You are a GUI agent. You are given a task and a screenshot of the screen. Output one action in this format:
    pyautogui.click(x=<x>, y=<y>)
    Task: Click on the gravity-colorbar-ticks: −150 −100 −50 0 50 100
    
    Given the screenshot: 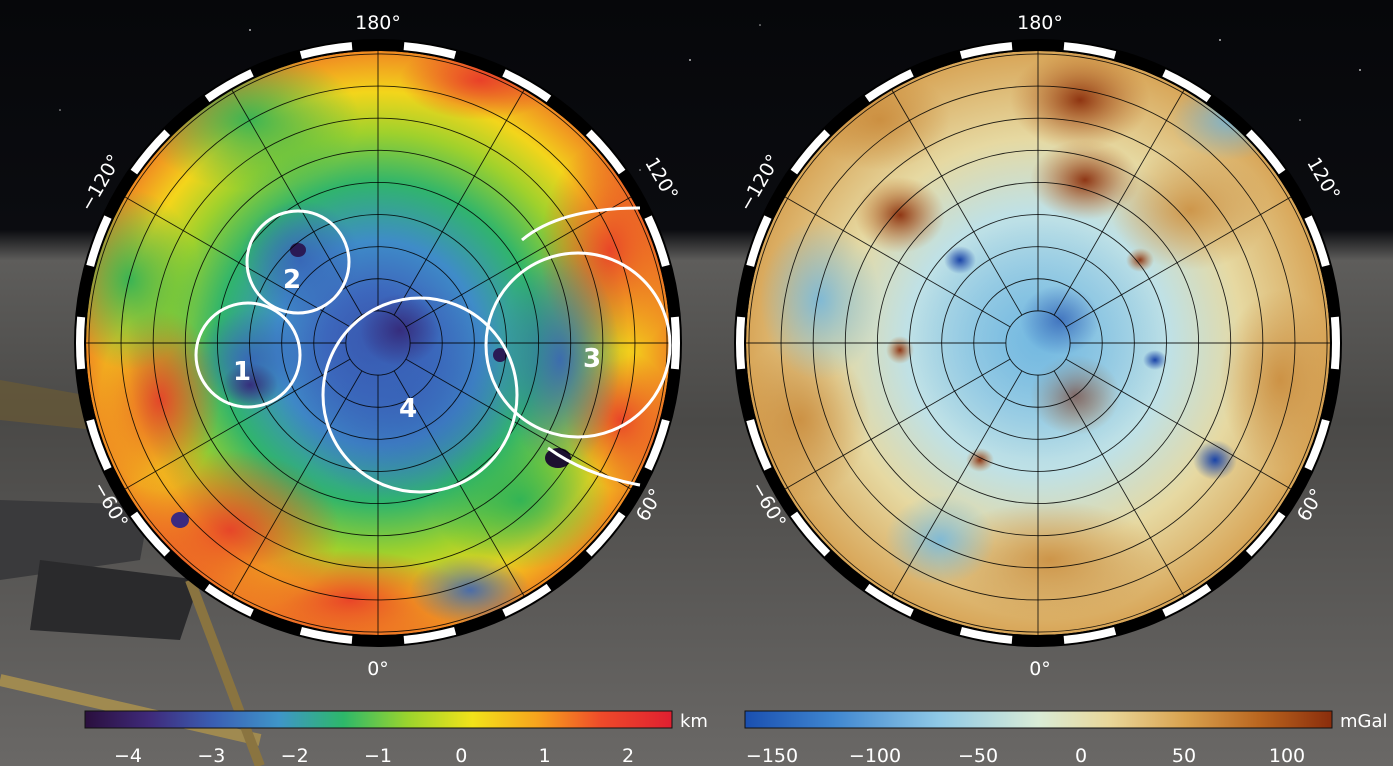 What is the action you would take?
    pyautogui.click(x=1025, y=755)
    